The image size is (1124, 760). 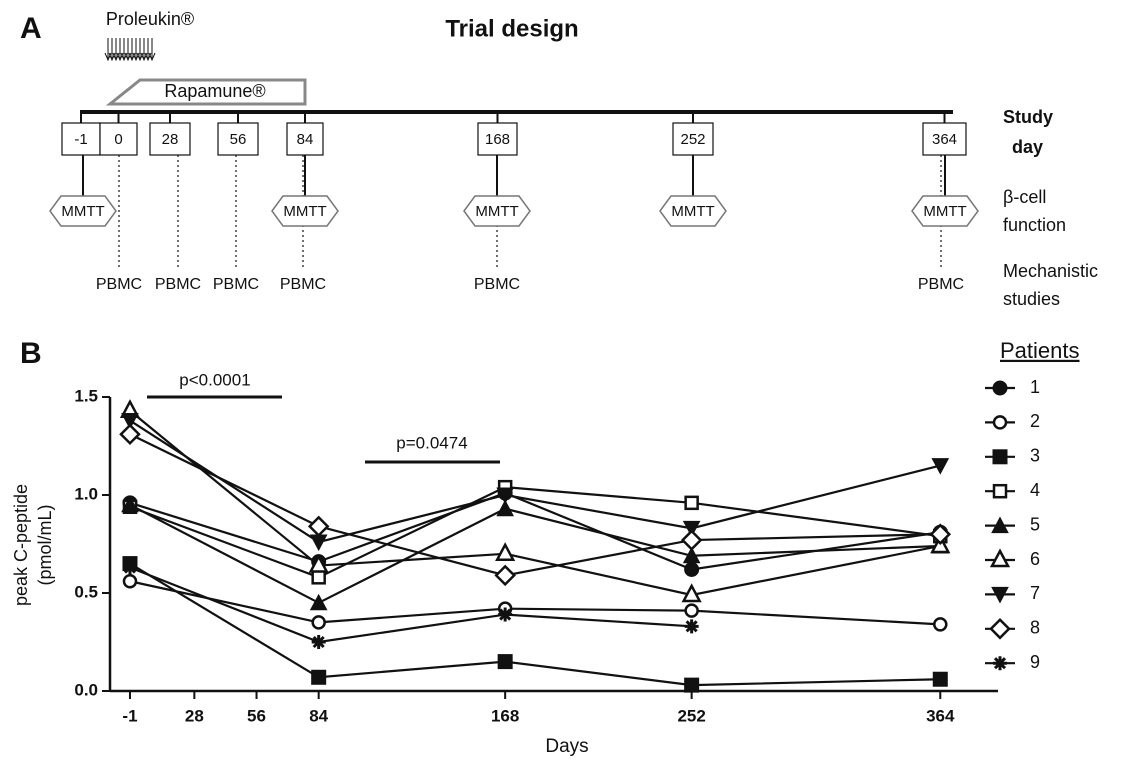 I want to click on day-label: 0, so click(x=118, y=139).